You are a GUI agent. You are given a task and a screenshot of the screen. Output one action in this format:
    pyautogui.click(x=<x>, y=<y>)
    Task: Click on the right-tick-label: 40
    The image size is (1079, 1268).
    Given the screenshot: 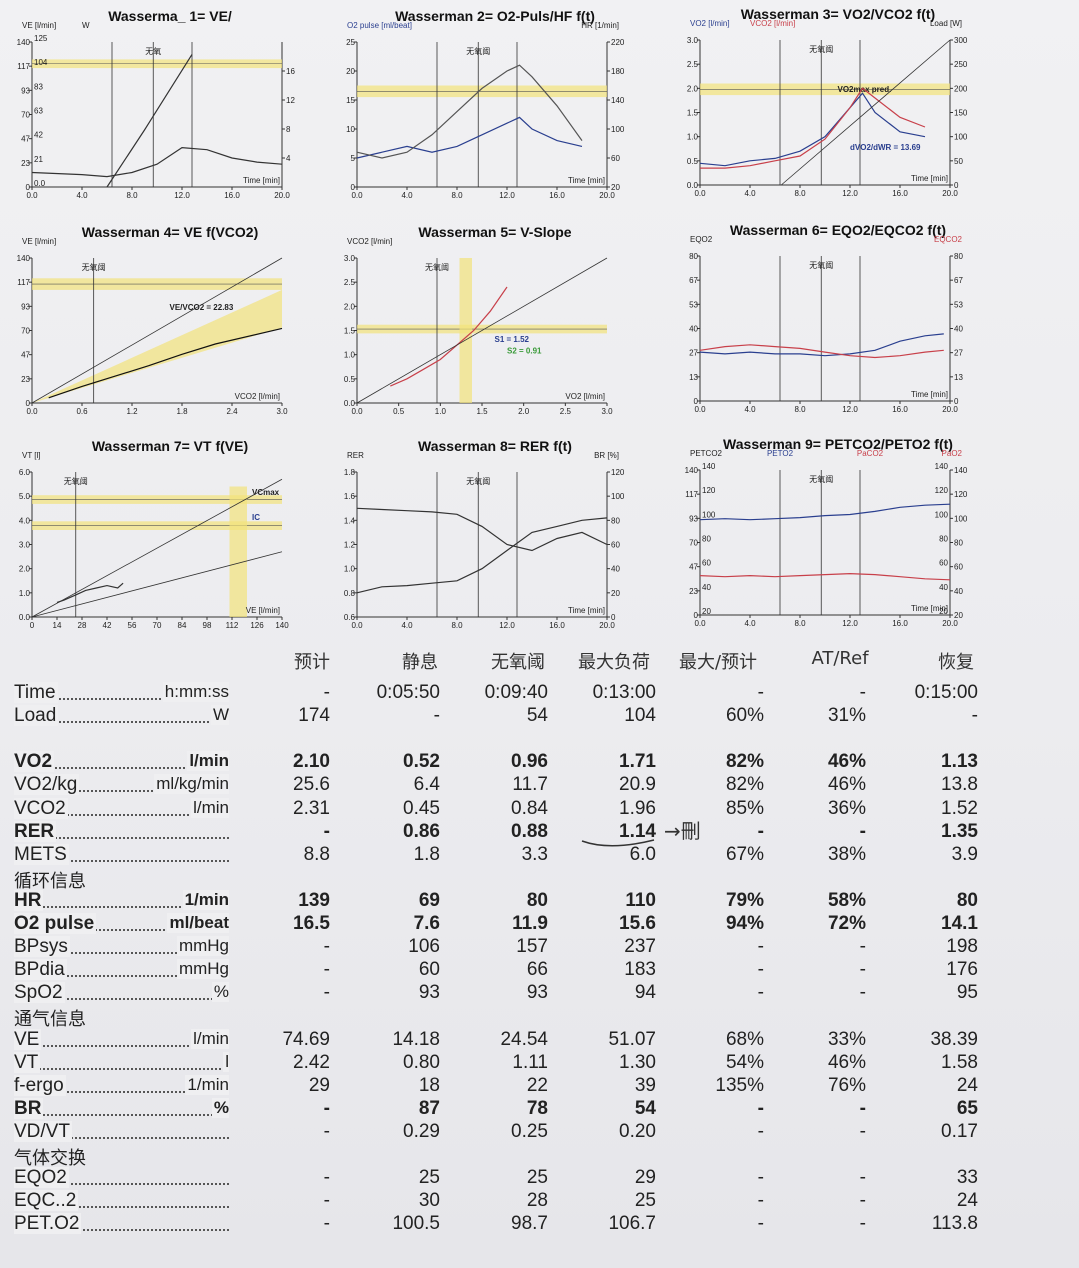 What is the action you would take?
    pyautogui.click(x=958, y=591)
    